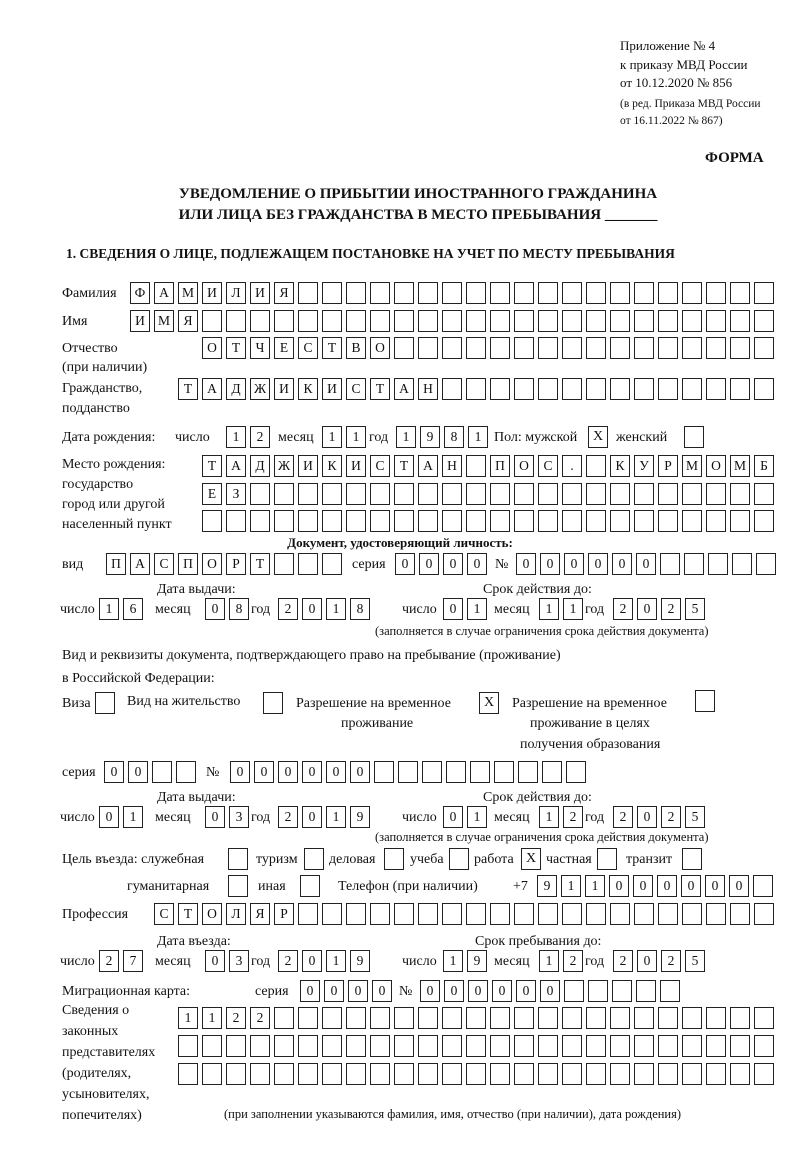  Describe the element at coordinates (260, 348) in the screenshot. I see `char-cell: Ч` at that location.